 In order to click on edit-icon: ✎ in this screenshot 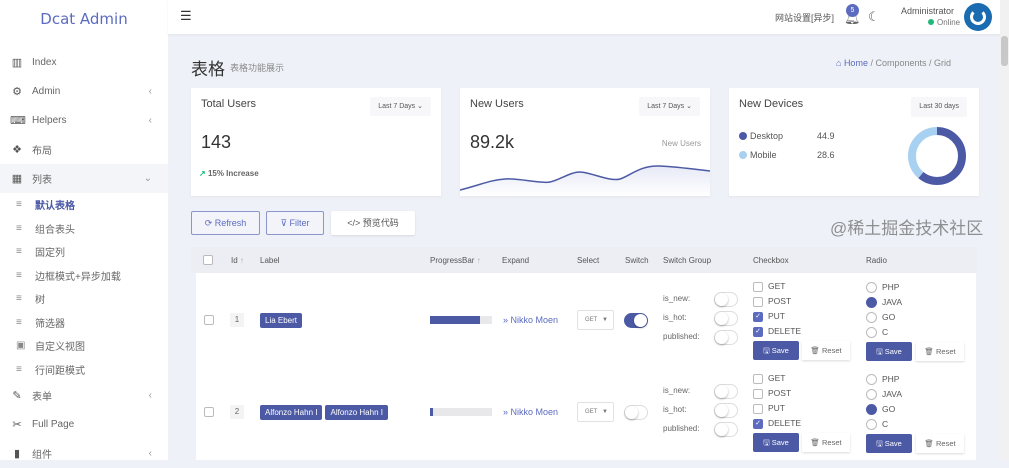, I will do `click(17, 396)`.